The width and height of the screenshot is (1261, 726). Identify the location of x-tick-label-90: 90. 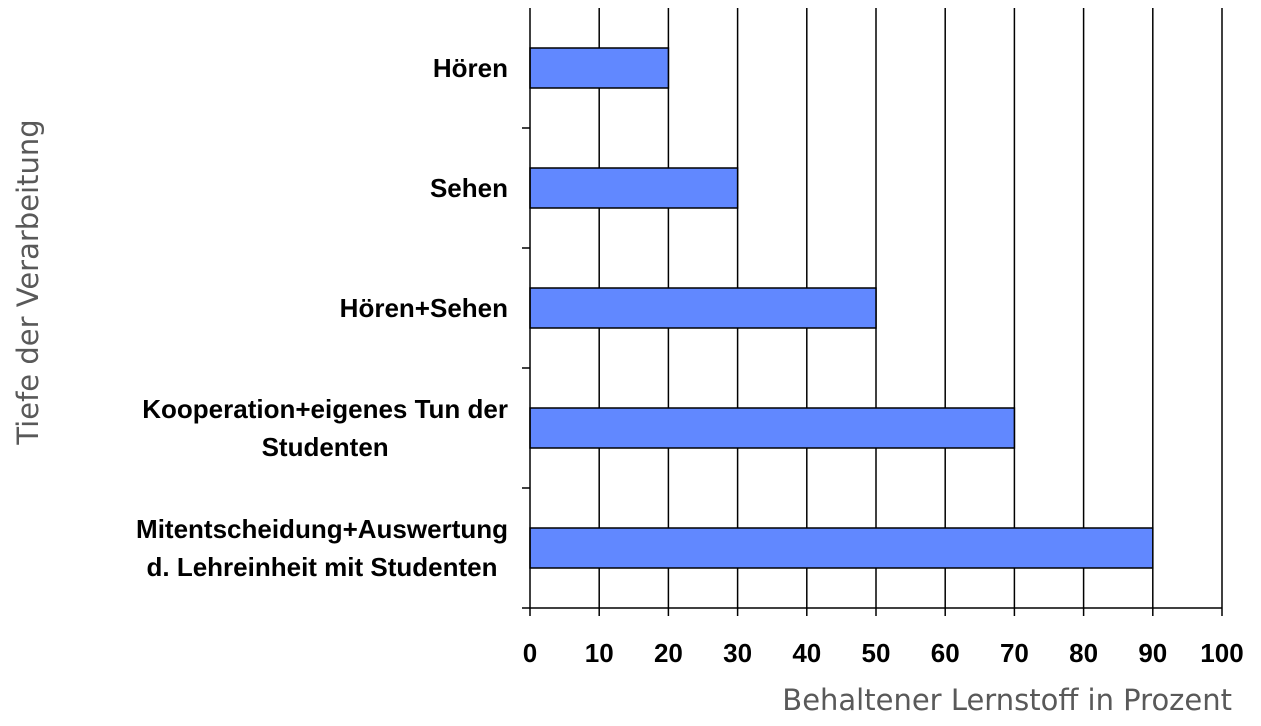
(1152, 653).